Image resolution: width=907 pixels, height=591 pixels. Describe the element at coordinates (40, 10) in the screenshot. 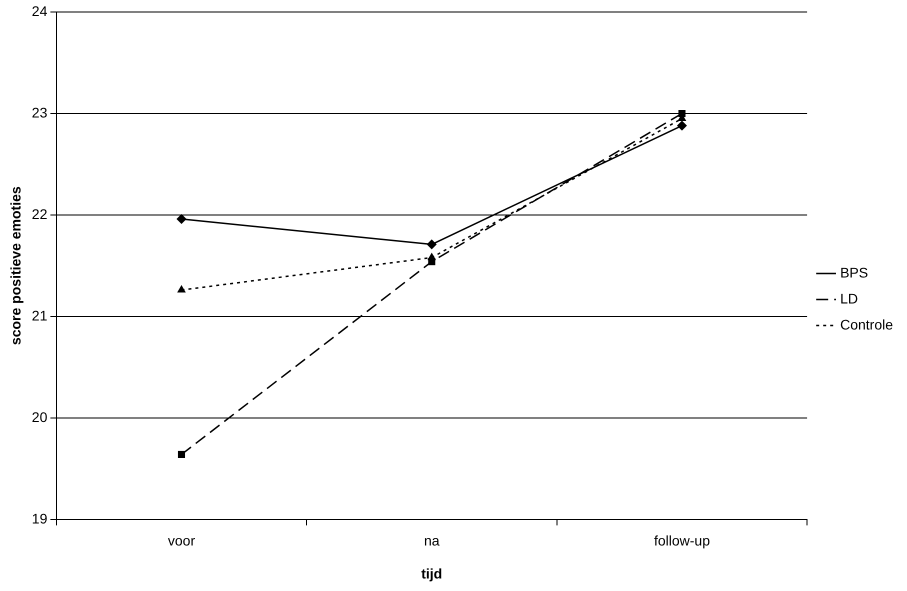

I see `y-tick-label: 24` at that location.